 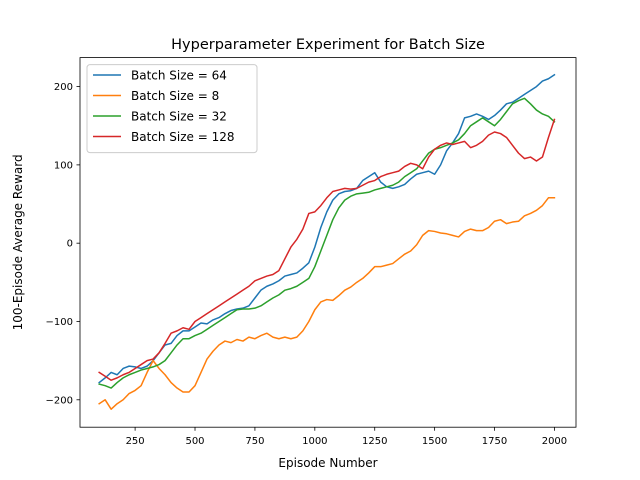 What do you see at coordinates (63, 244) in the screenshot?
I see `y-axis-ticks: −200 −100 0 100 200` at bounding box center [63, 244].